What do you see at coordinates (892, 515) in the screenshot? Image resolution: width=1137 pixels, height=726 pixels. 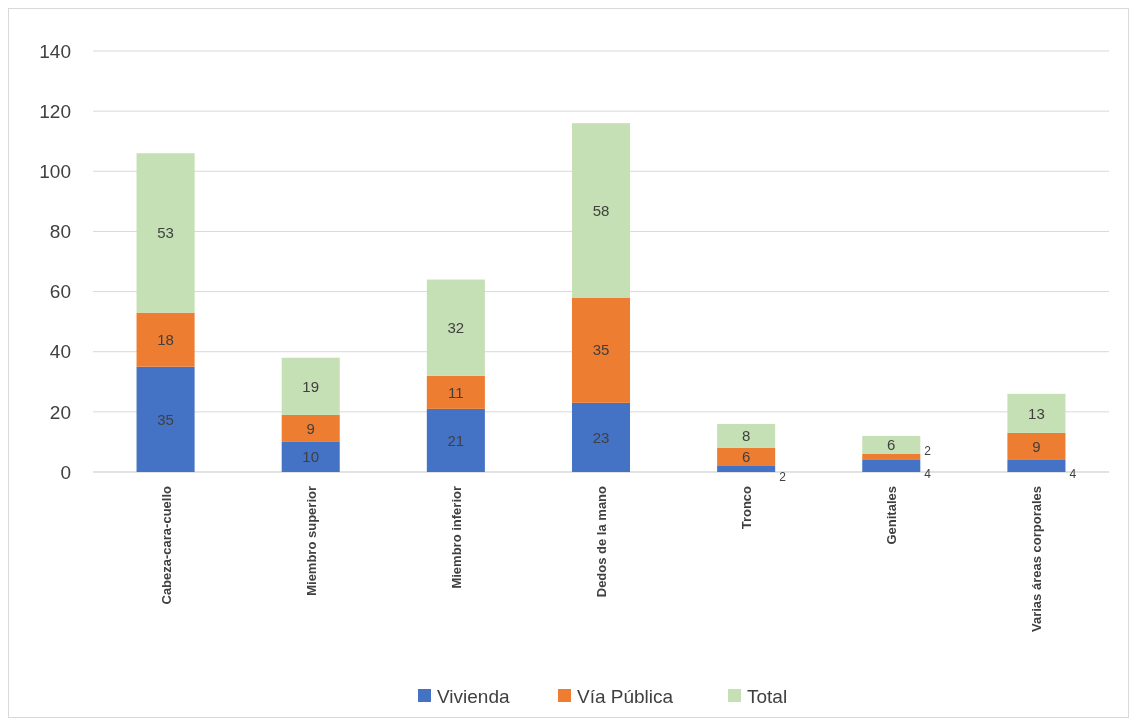 I see `x-tick-label: Genitales` at bounding box center [892, 515].